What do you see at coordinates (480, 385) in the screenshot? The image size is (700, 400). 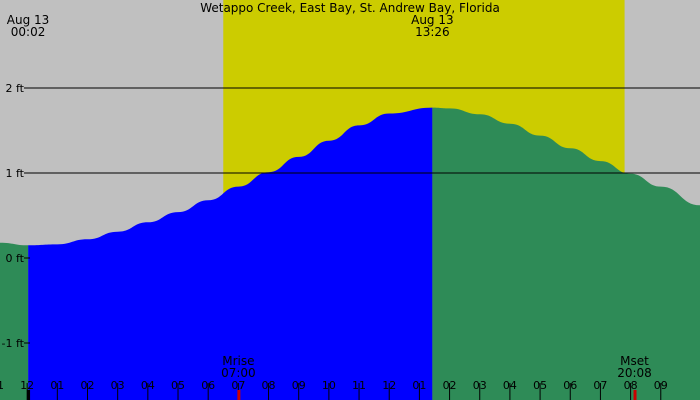 I see `x-tick-label-16: 03` at bounding box center [480, 385].